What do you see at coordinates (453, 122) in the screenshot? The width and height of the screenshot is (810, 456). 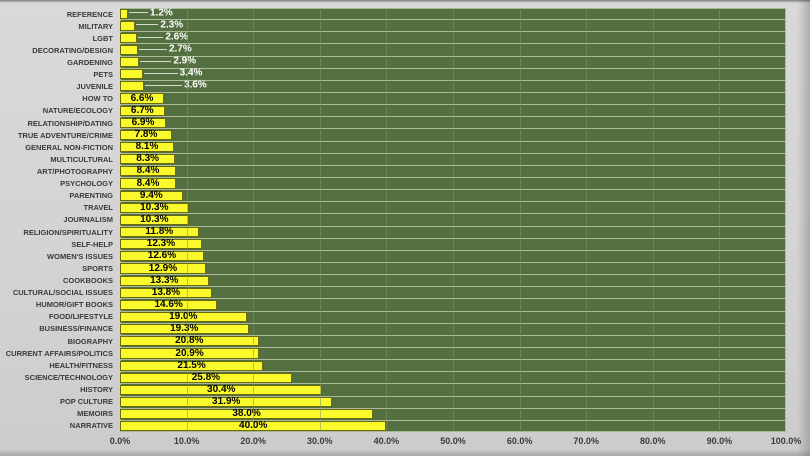 I see `bar-row: 6.9%` at bounding box center [453, 122].